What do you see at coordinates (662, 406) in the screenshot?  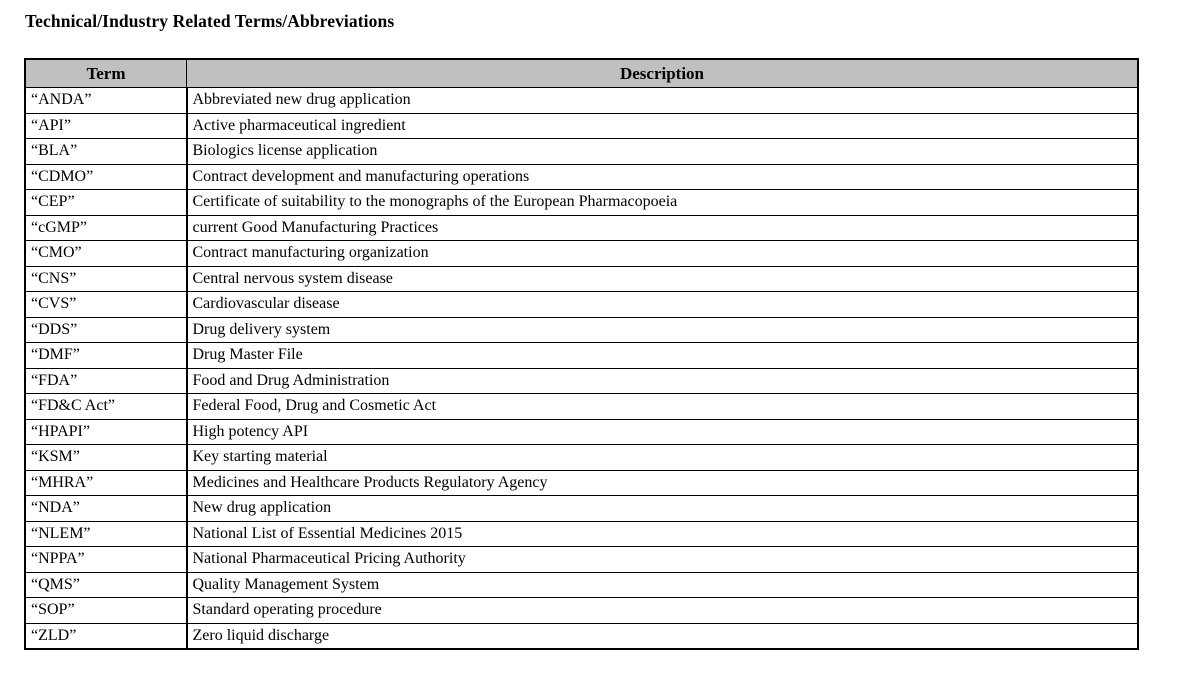 I see `description-cell: Federal Food, Drug and Cosmetic Act` at bounding box center [662, 406].